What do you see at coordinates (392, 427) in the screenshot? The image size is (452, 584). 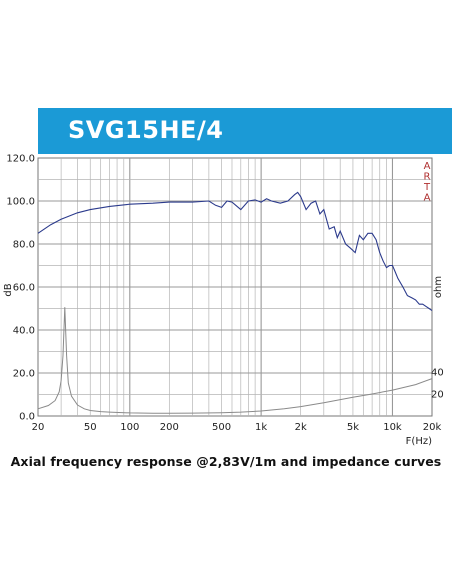 I see `x-tick-label: 10k` at bounding box center [392, 427].